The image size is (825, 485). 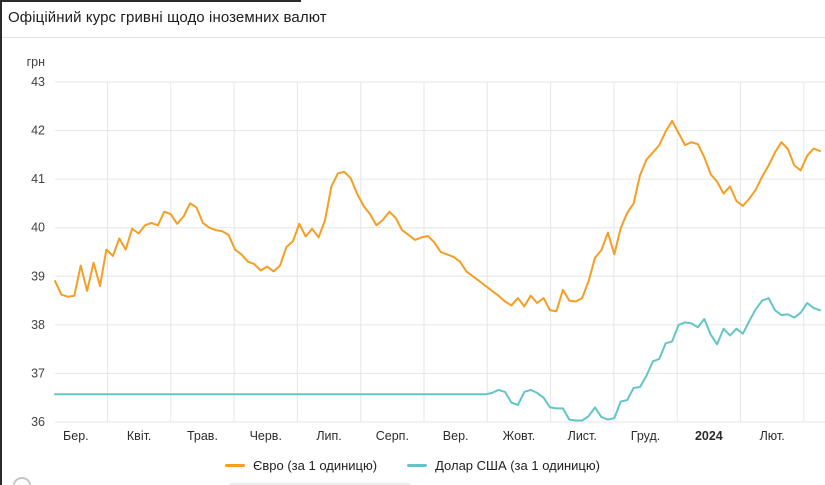 I want to click on y-axis-unit-label: грн, so click(x=36, y=62).